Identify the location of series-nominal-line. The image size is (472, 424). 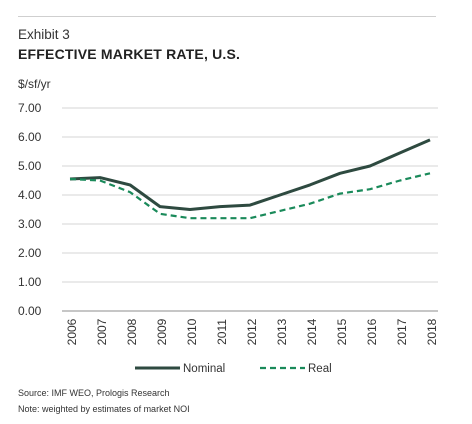
(250, 174).